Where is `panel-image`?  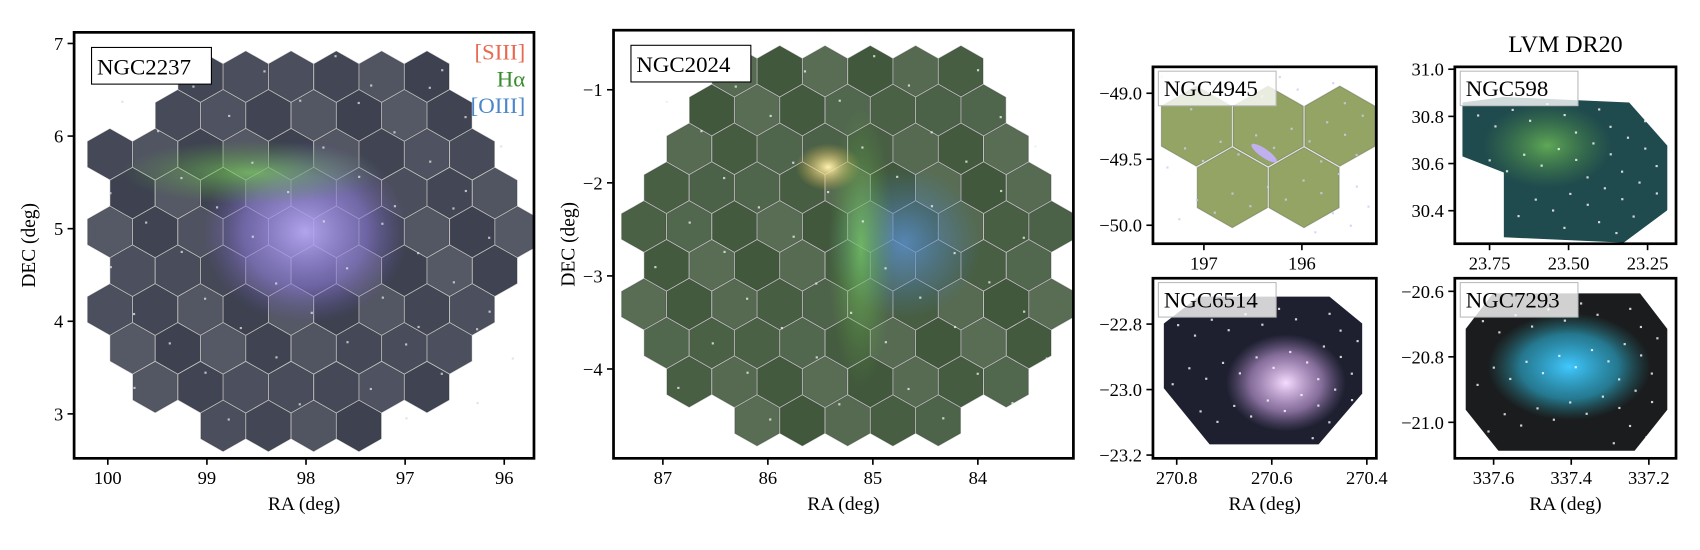
panel-image is located at coordinates (1566, 170).